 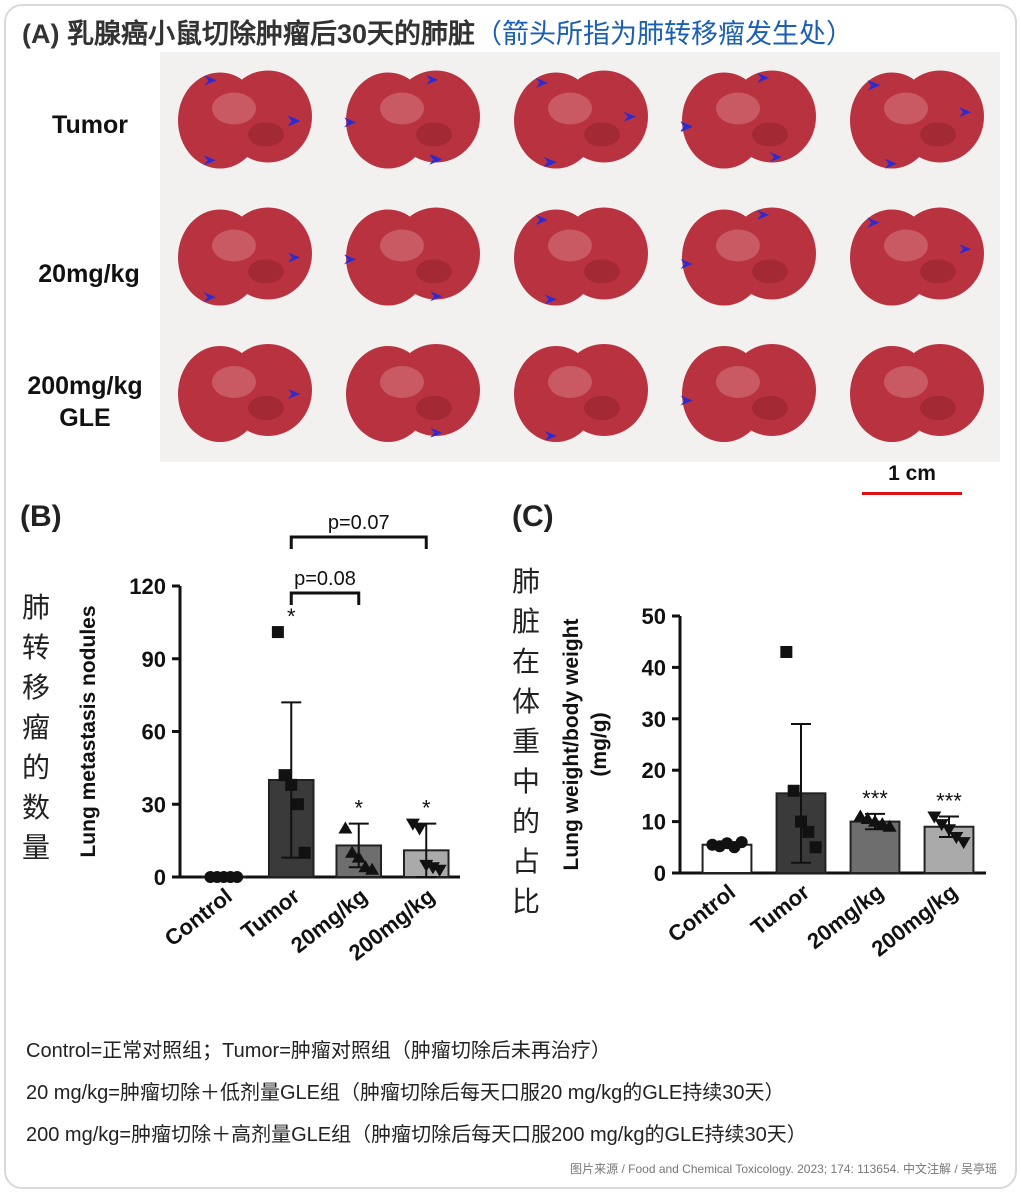 What do you see at coordinates (525, 621) in the screenshot?
I see `cn-ylabel-char: 脏` at bounding box center [525, 621].